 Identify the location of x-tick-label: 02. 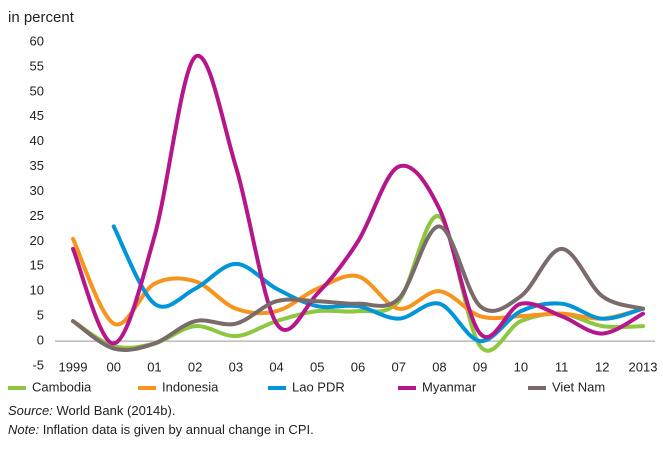
(195, 366).